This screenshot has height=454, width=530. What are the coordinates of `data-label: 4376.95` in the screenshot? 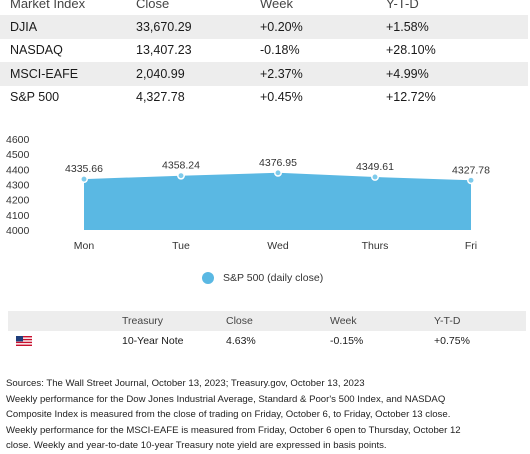 It's located at (278, 163).